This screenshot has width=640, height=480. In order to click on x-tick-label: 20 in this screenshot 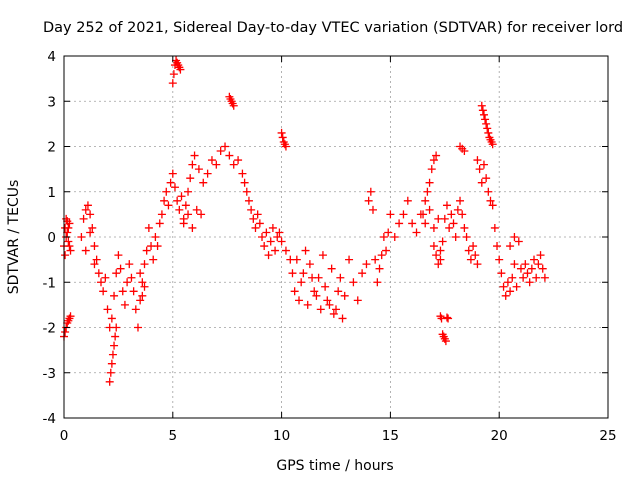, I will do `click(499, 436)`.